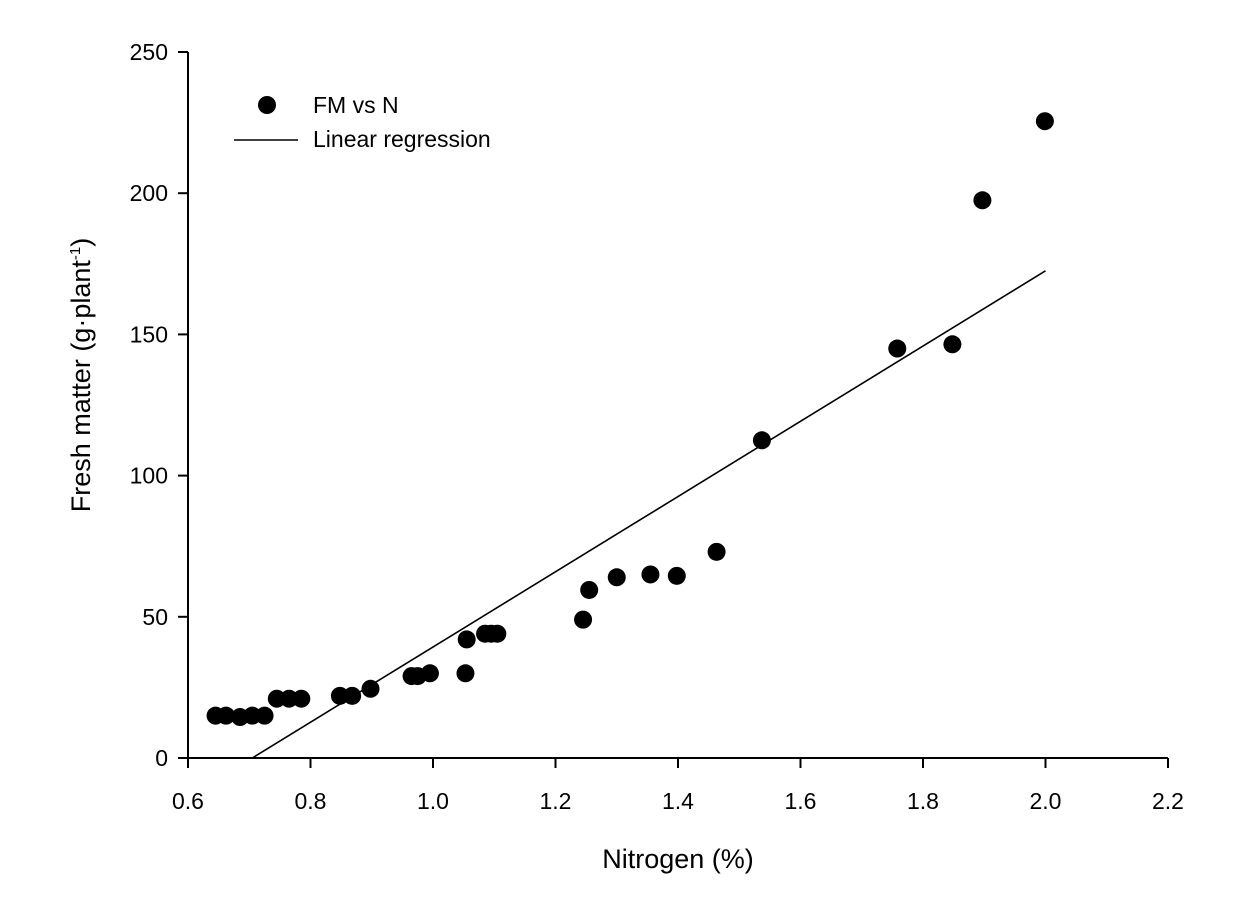 Image resolution: width=1240 pixels, height=900 pixels. What do you see at coordinates (556, 801) in the screenshot?
I see `x-tick-label: 1.2` at bounding box center [556, 801].